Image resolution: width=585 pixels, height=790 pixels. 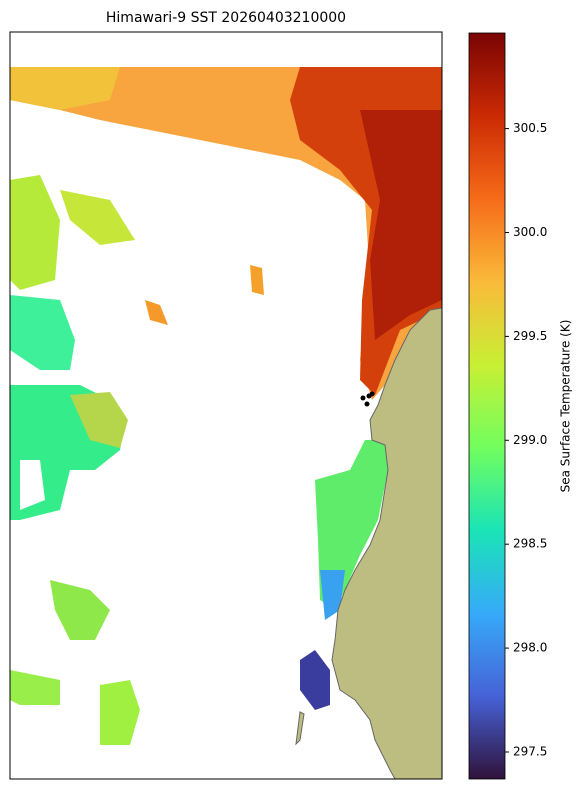 I want to click on colorbar-tick-label: 299.5, so click(x=530, y=336).